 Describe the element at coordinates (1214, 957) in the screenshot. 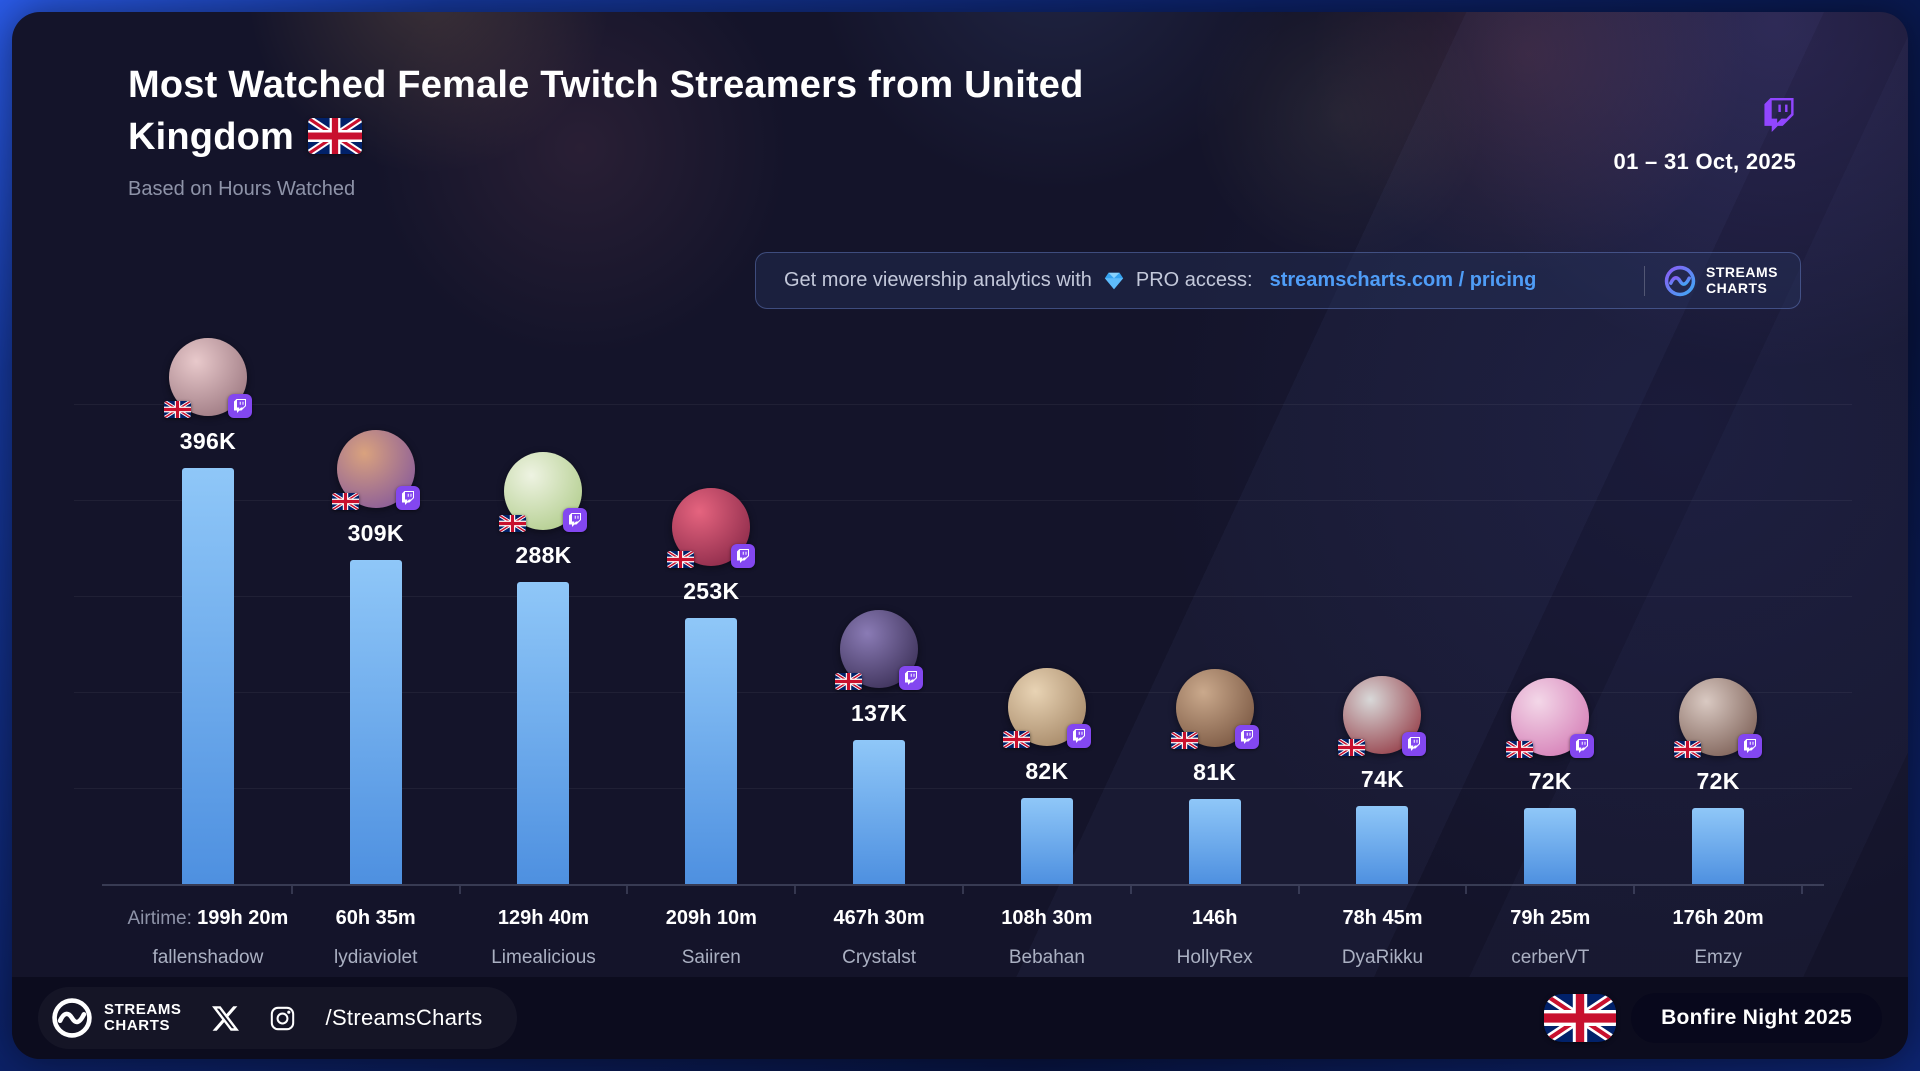

I see `streamer-name: HollyRex` at that location.